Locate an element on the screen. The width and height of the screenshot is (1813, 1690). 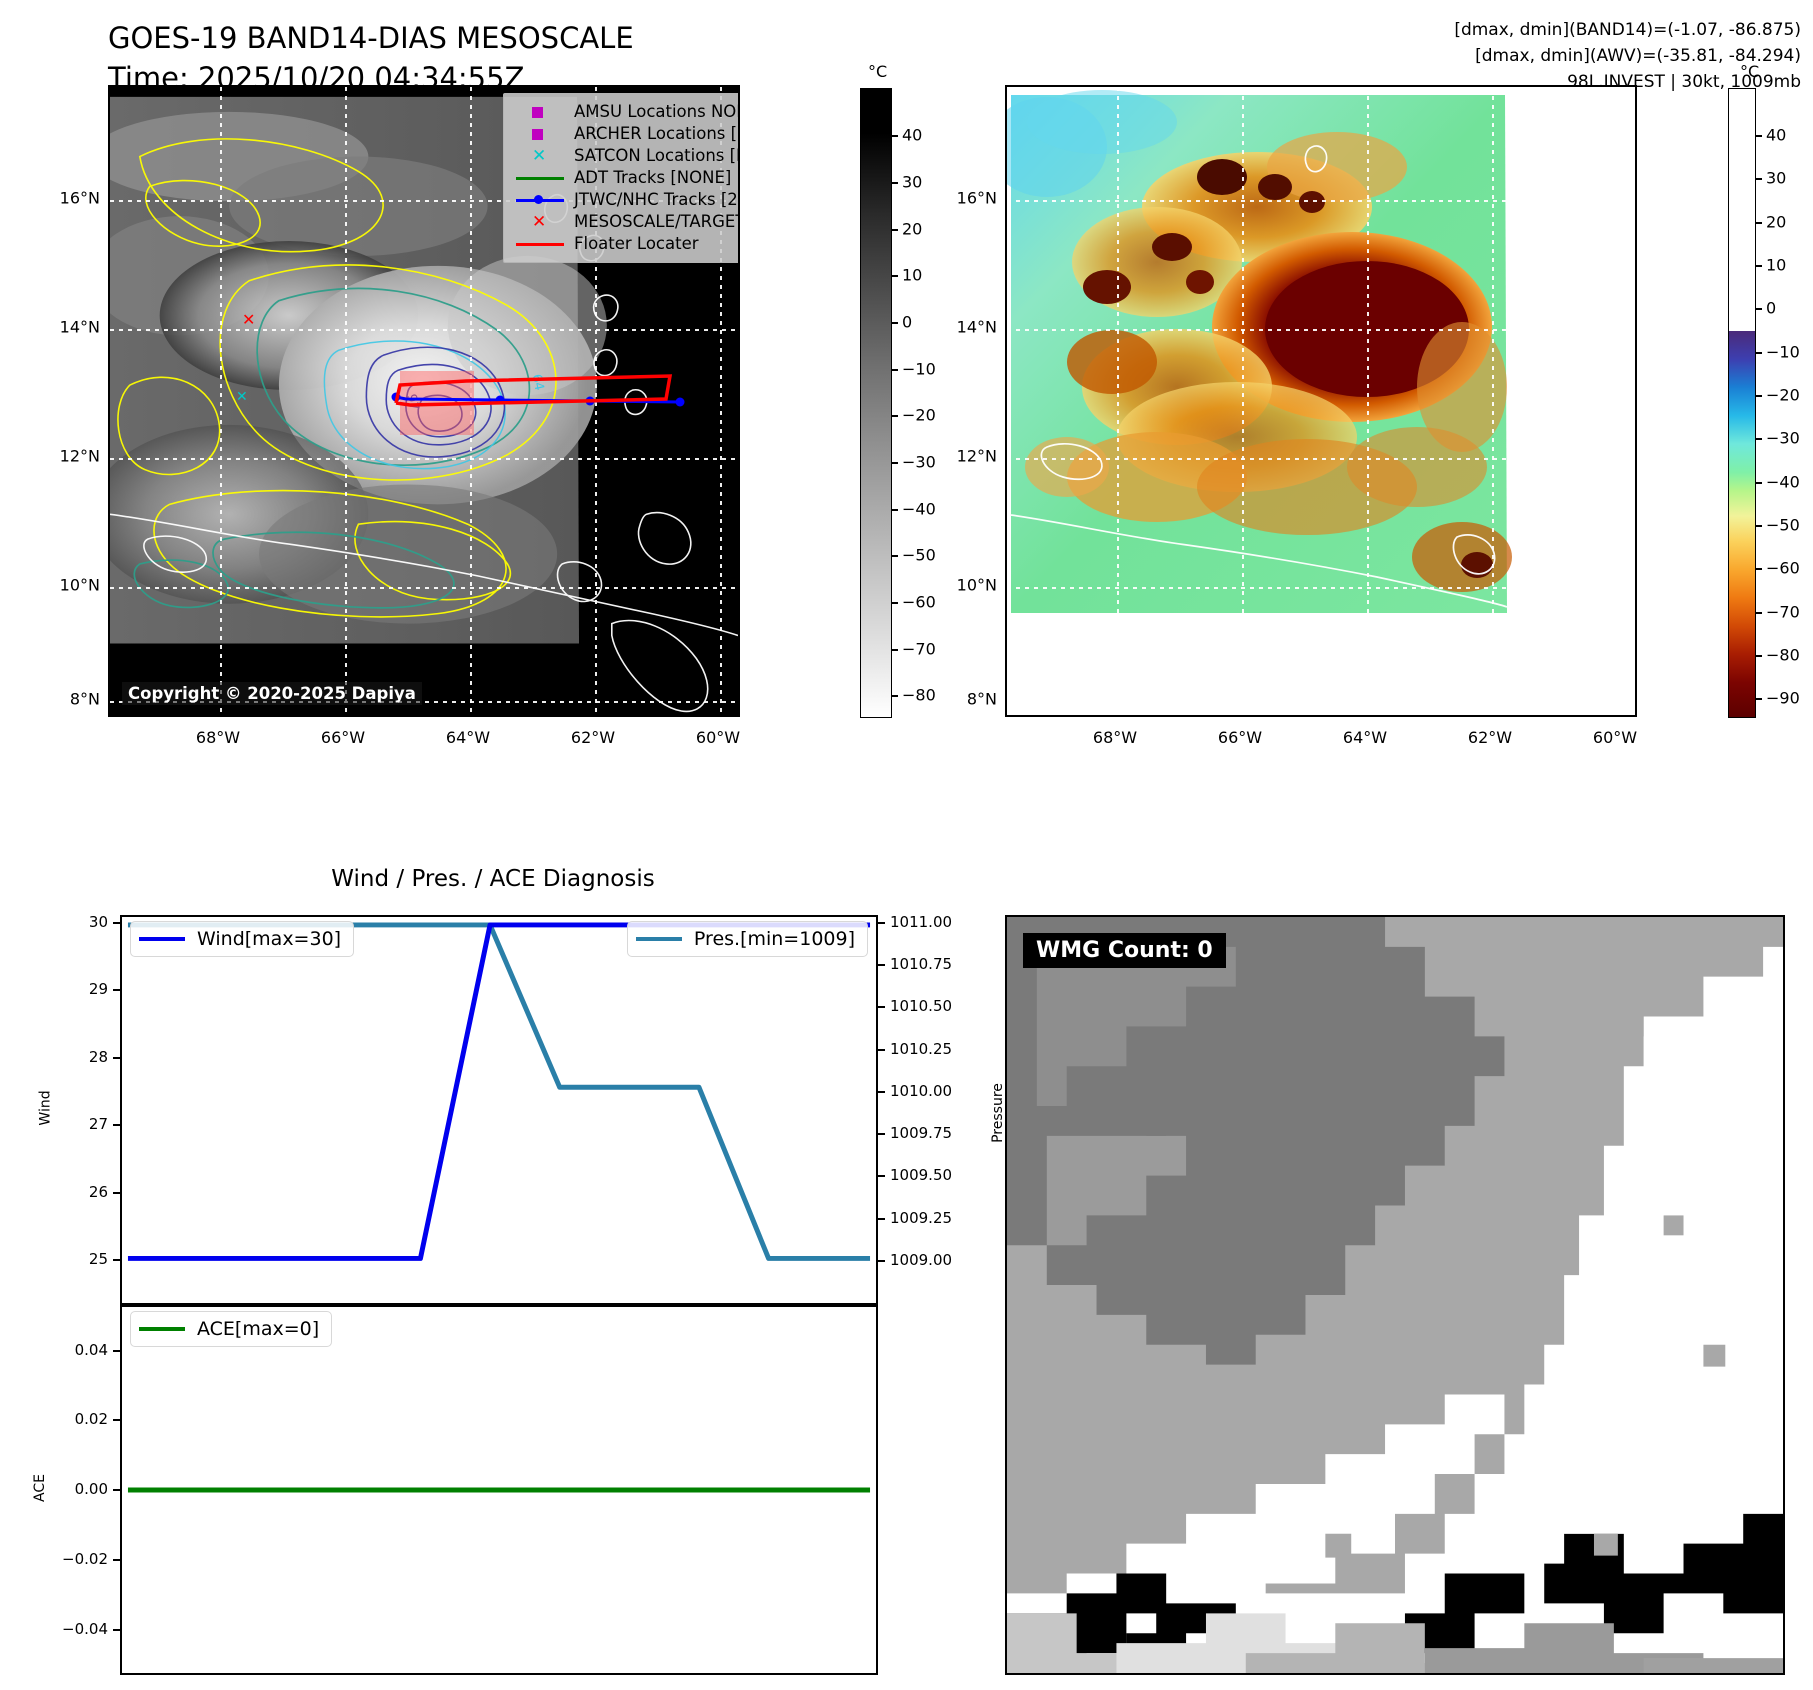
wind-legend-swatch is located at coordinates (162, 939).